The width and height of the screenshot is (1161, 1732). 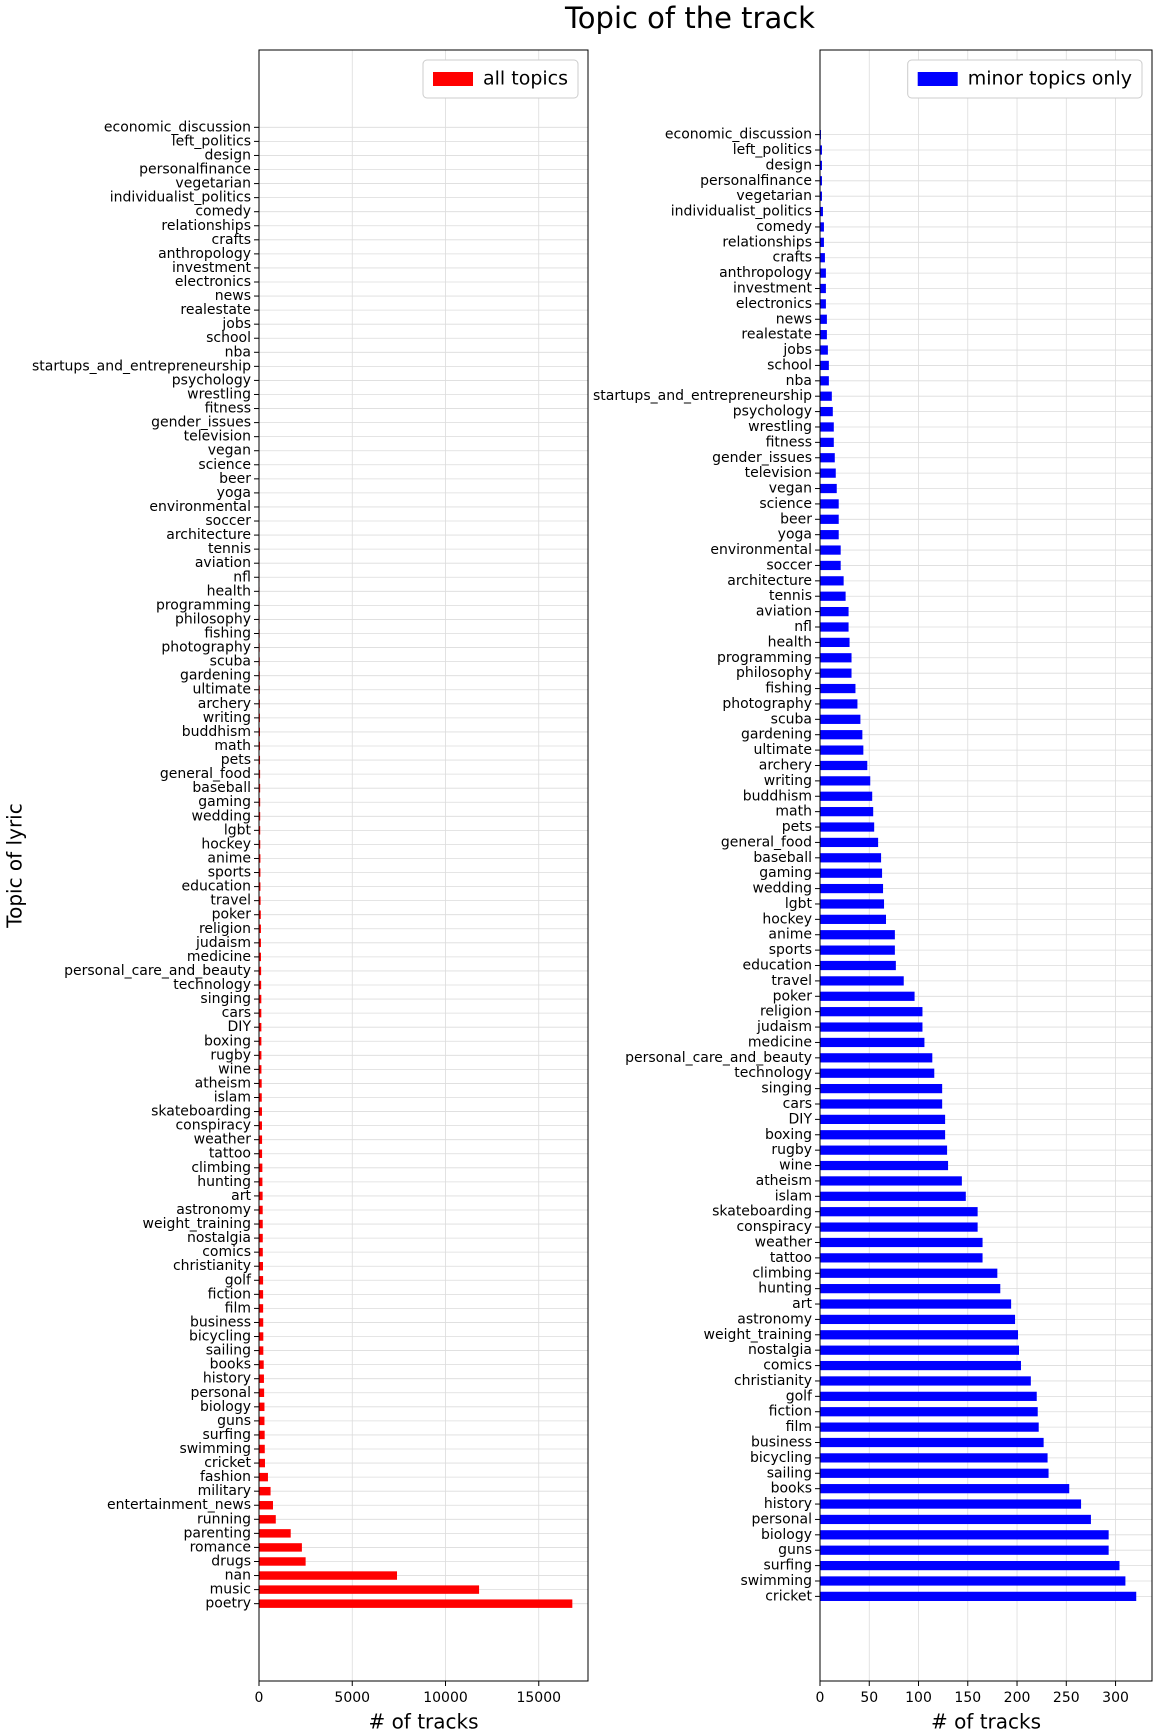 What do you see at coordinates (238, 1280) in the screenshot?
I see `y-tick-label: golf` at bounding box center [238, 1280].